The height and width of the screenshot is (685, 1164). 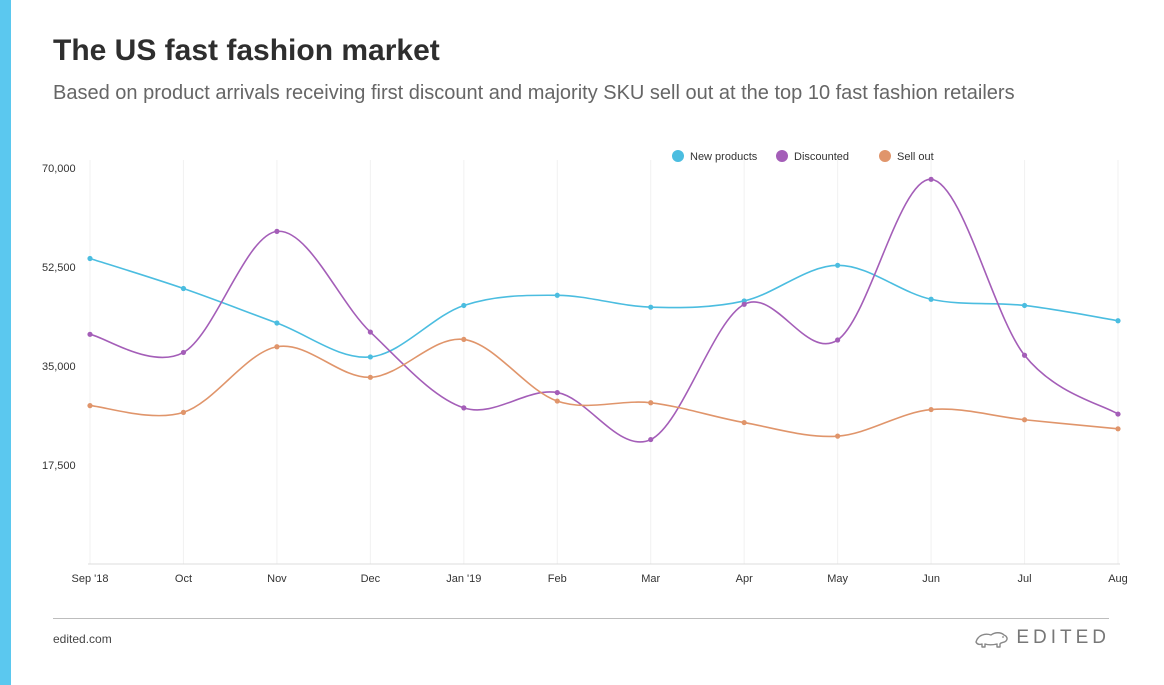 I want to click on x-tick-label: Feb, so click(x=557, y=579).